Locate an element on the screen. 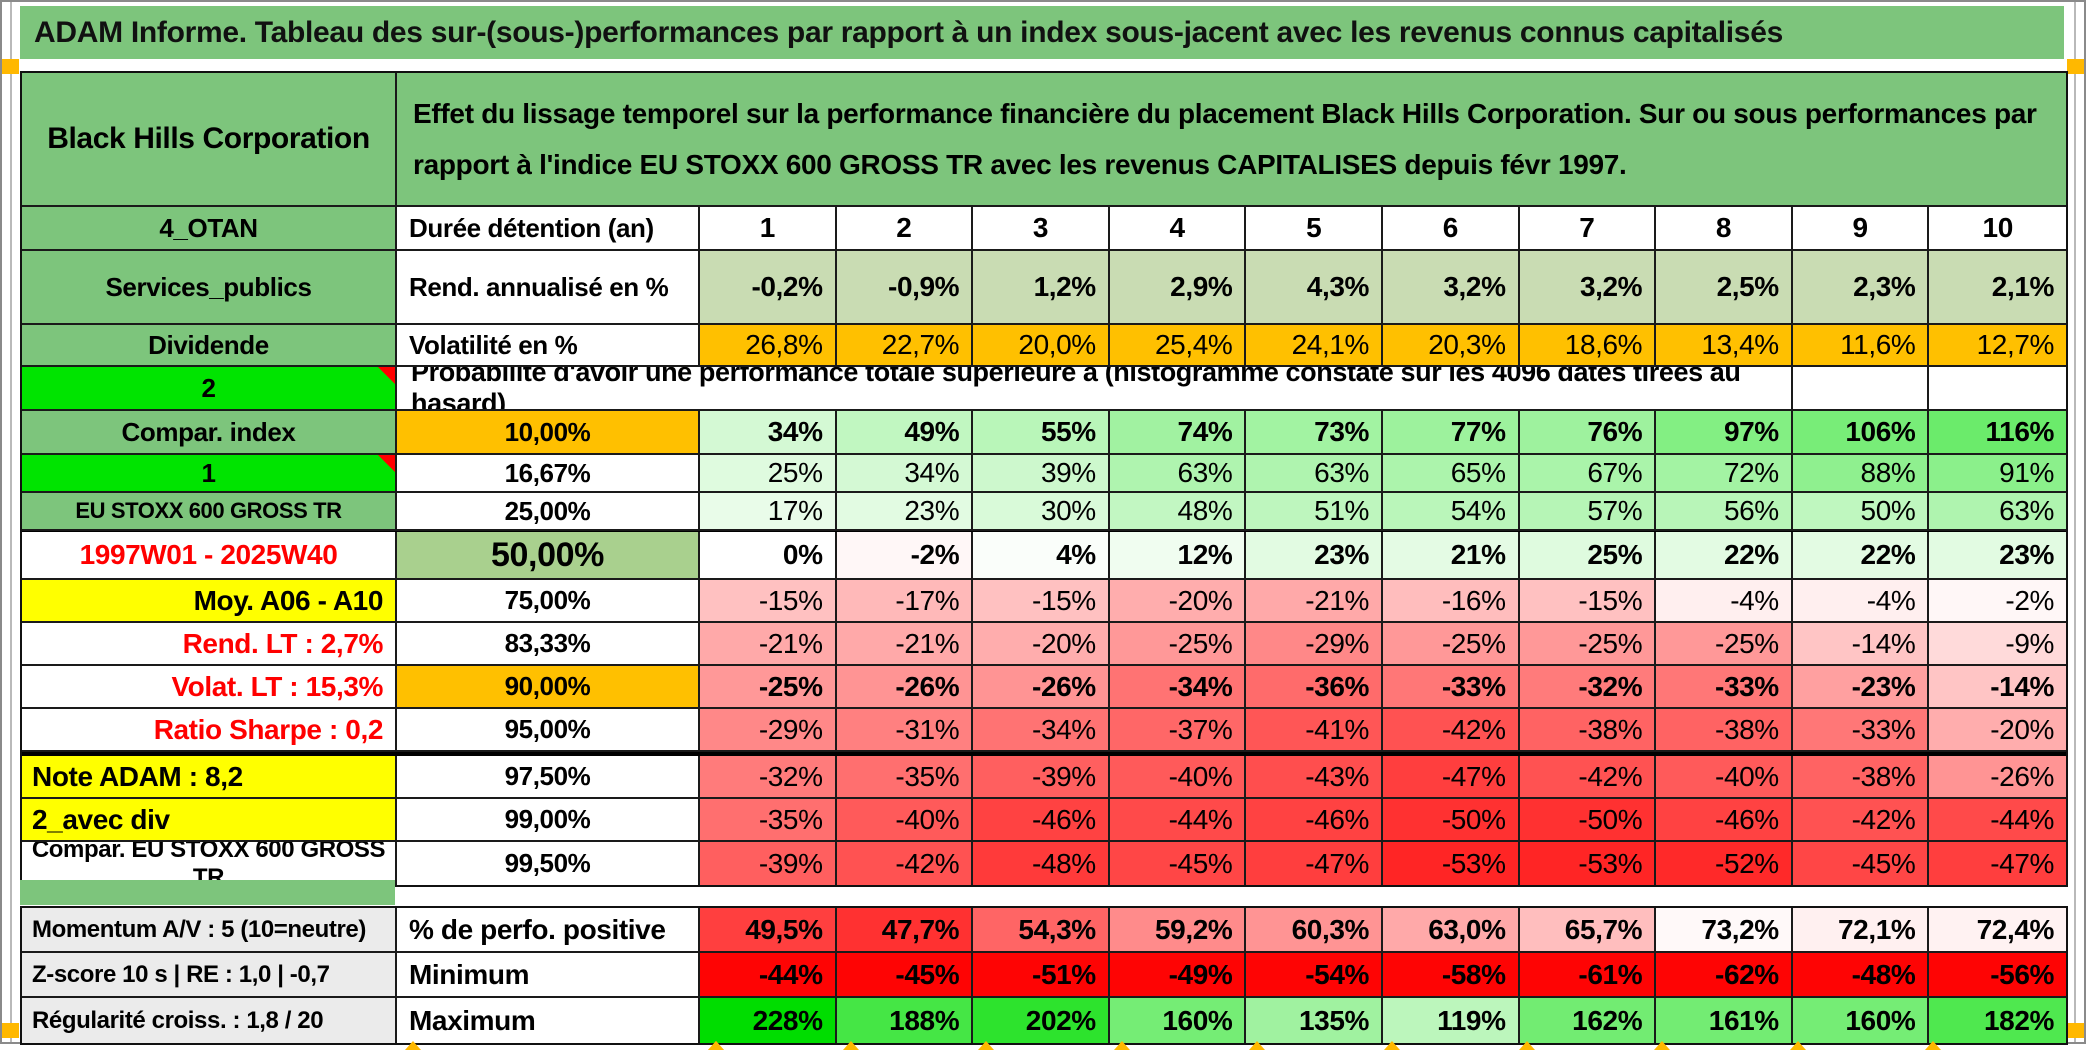  value-cell-r8-c3: -15% is located at coordinates (1041, 601).